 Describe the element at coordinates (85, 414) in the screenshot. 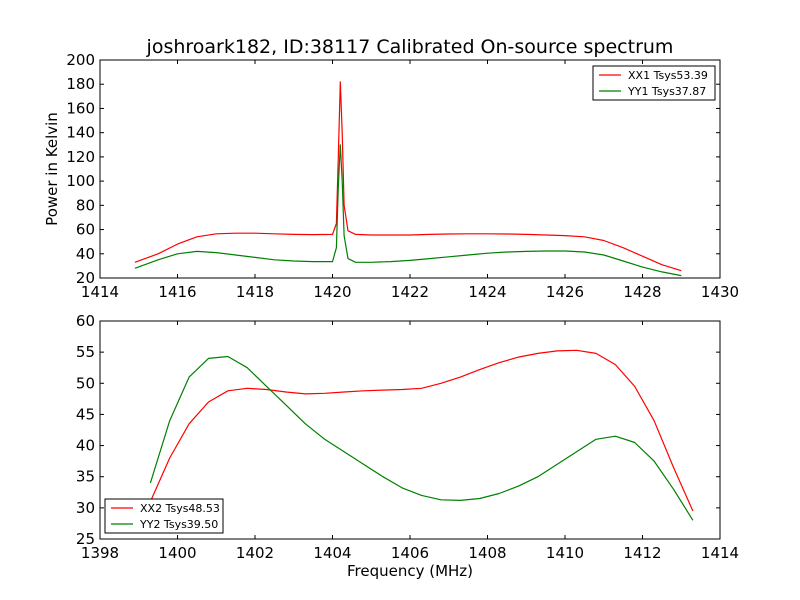

I see `y-tick-label: 45` at that location.